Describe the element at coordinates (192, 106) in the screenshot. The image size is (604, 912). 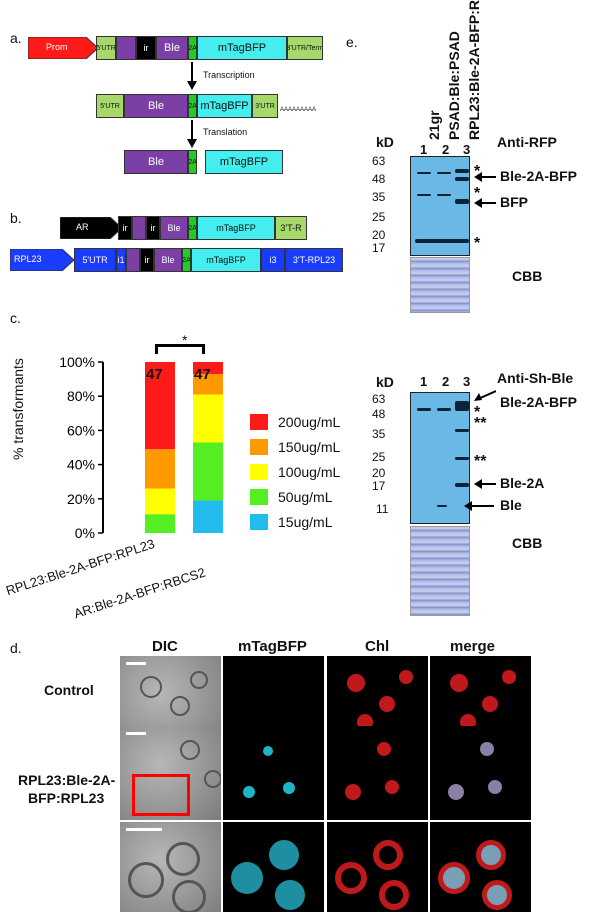
I see `mrna-2a-segment: 2A` at that location.